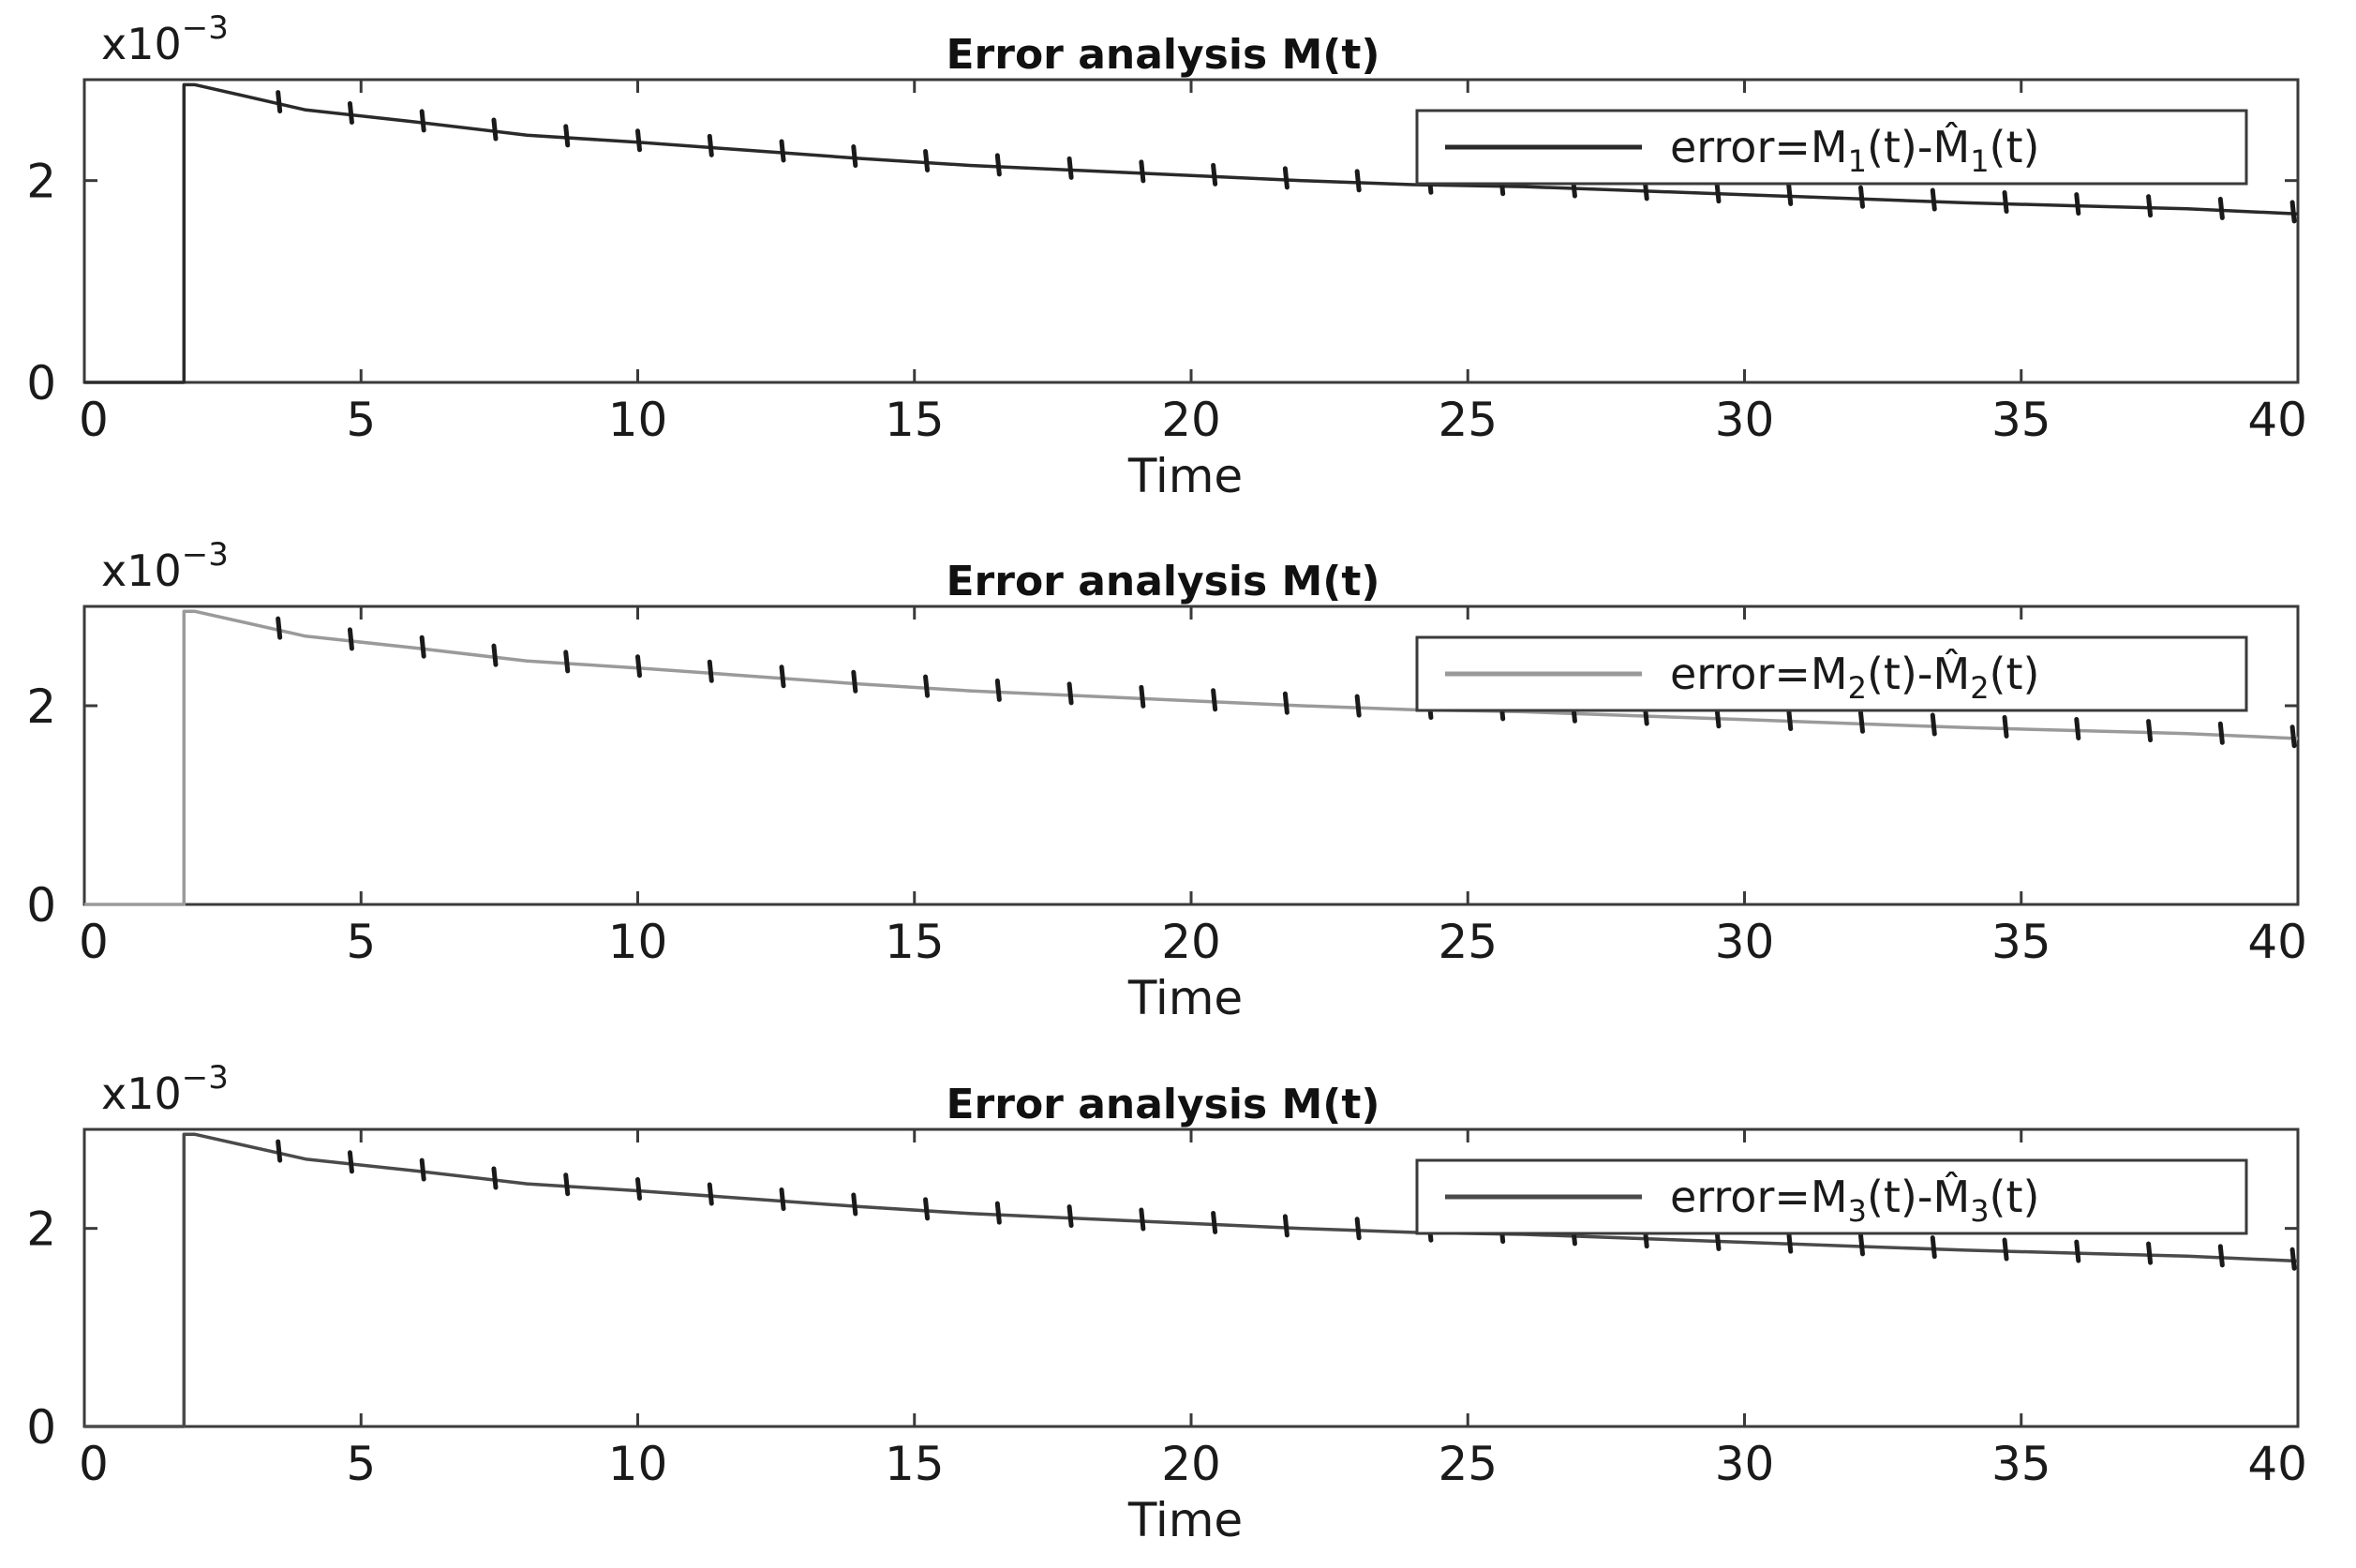  I want to click on legend-label: error=M3(t)-M̂3(t), so click(1854, 1201).